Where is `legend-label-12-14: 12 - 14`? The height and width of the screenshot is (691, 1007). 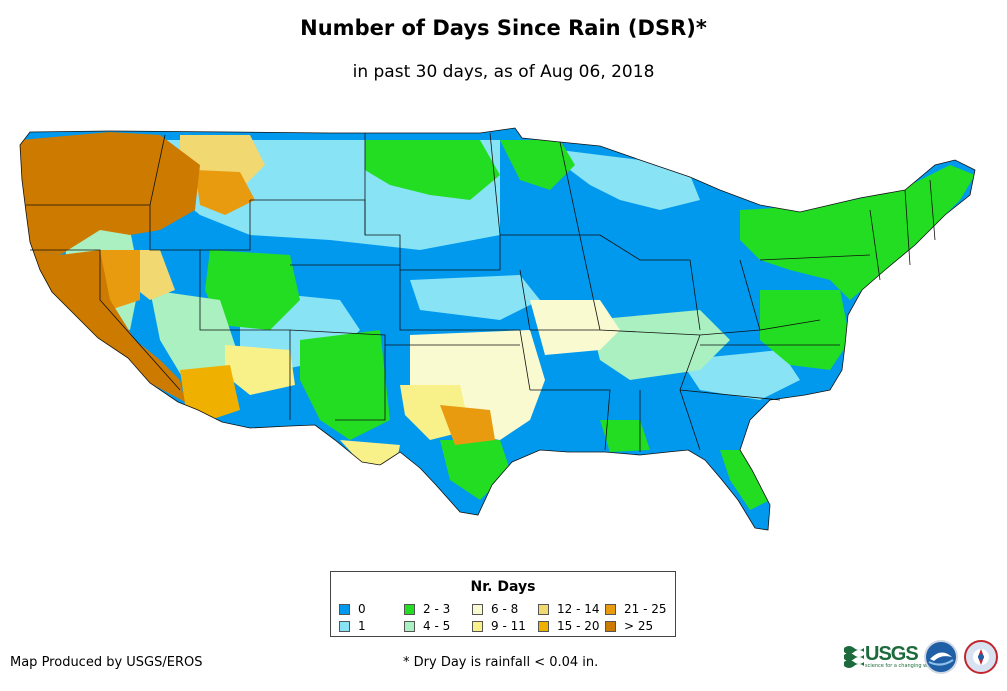
legend-label-12-14: 12 - 14 is located at coordinates (578, 609).